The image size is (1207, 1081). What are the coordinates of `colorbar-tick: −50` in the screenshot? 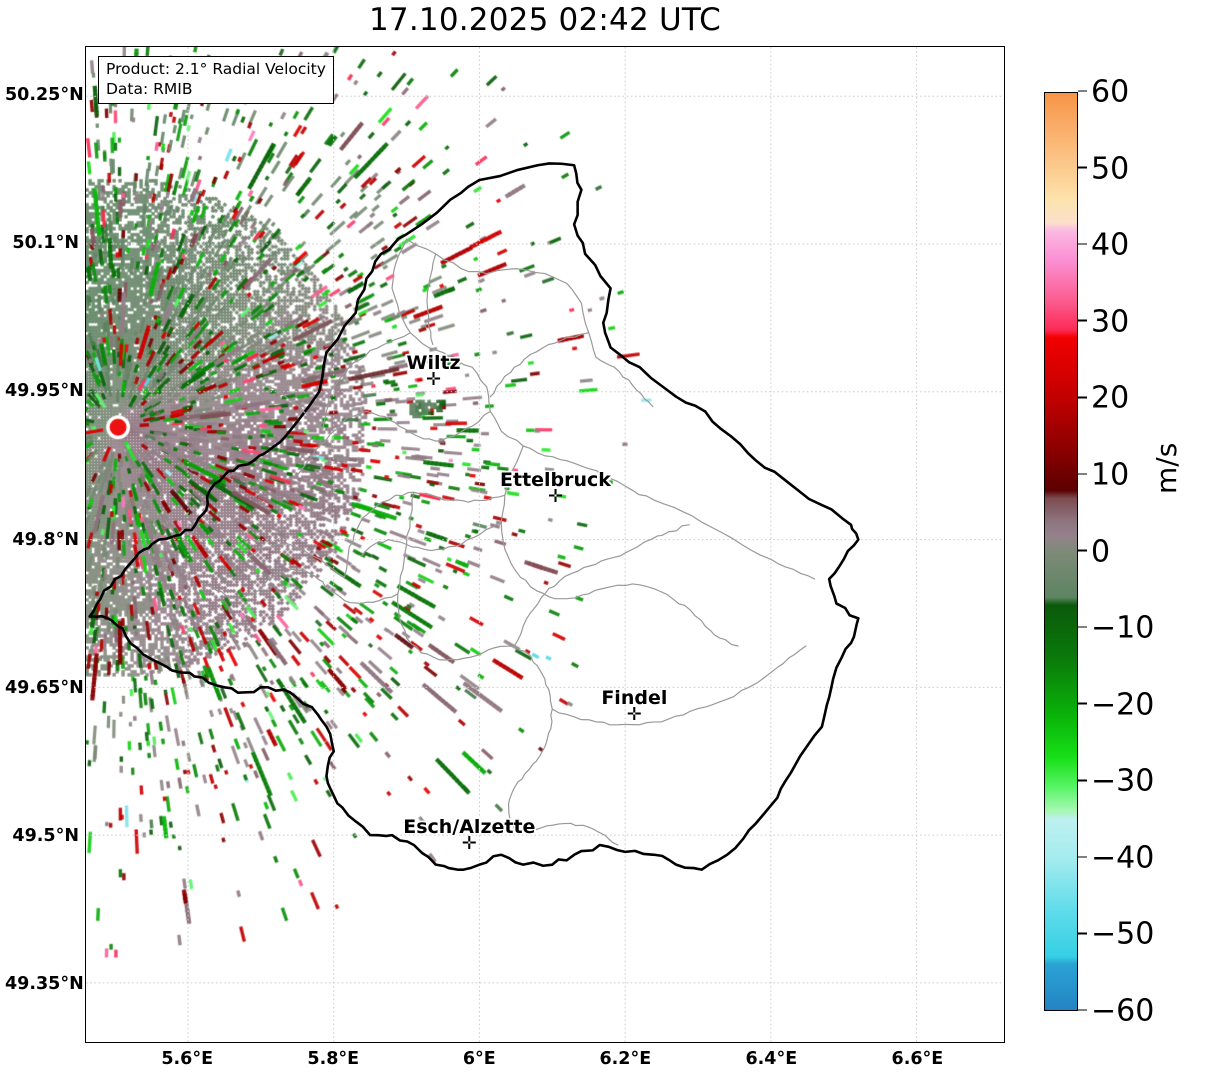 It's located at (1116, 934).